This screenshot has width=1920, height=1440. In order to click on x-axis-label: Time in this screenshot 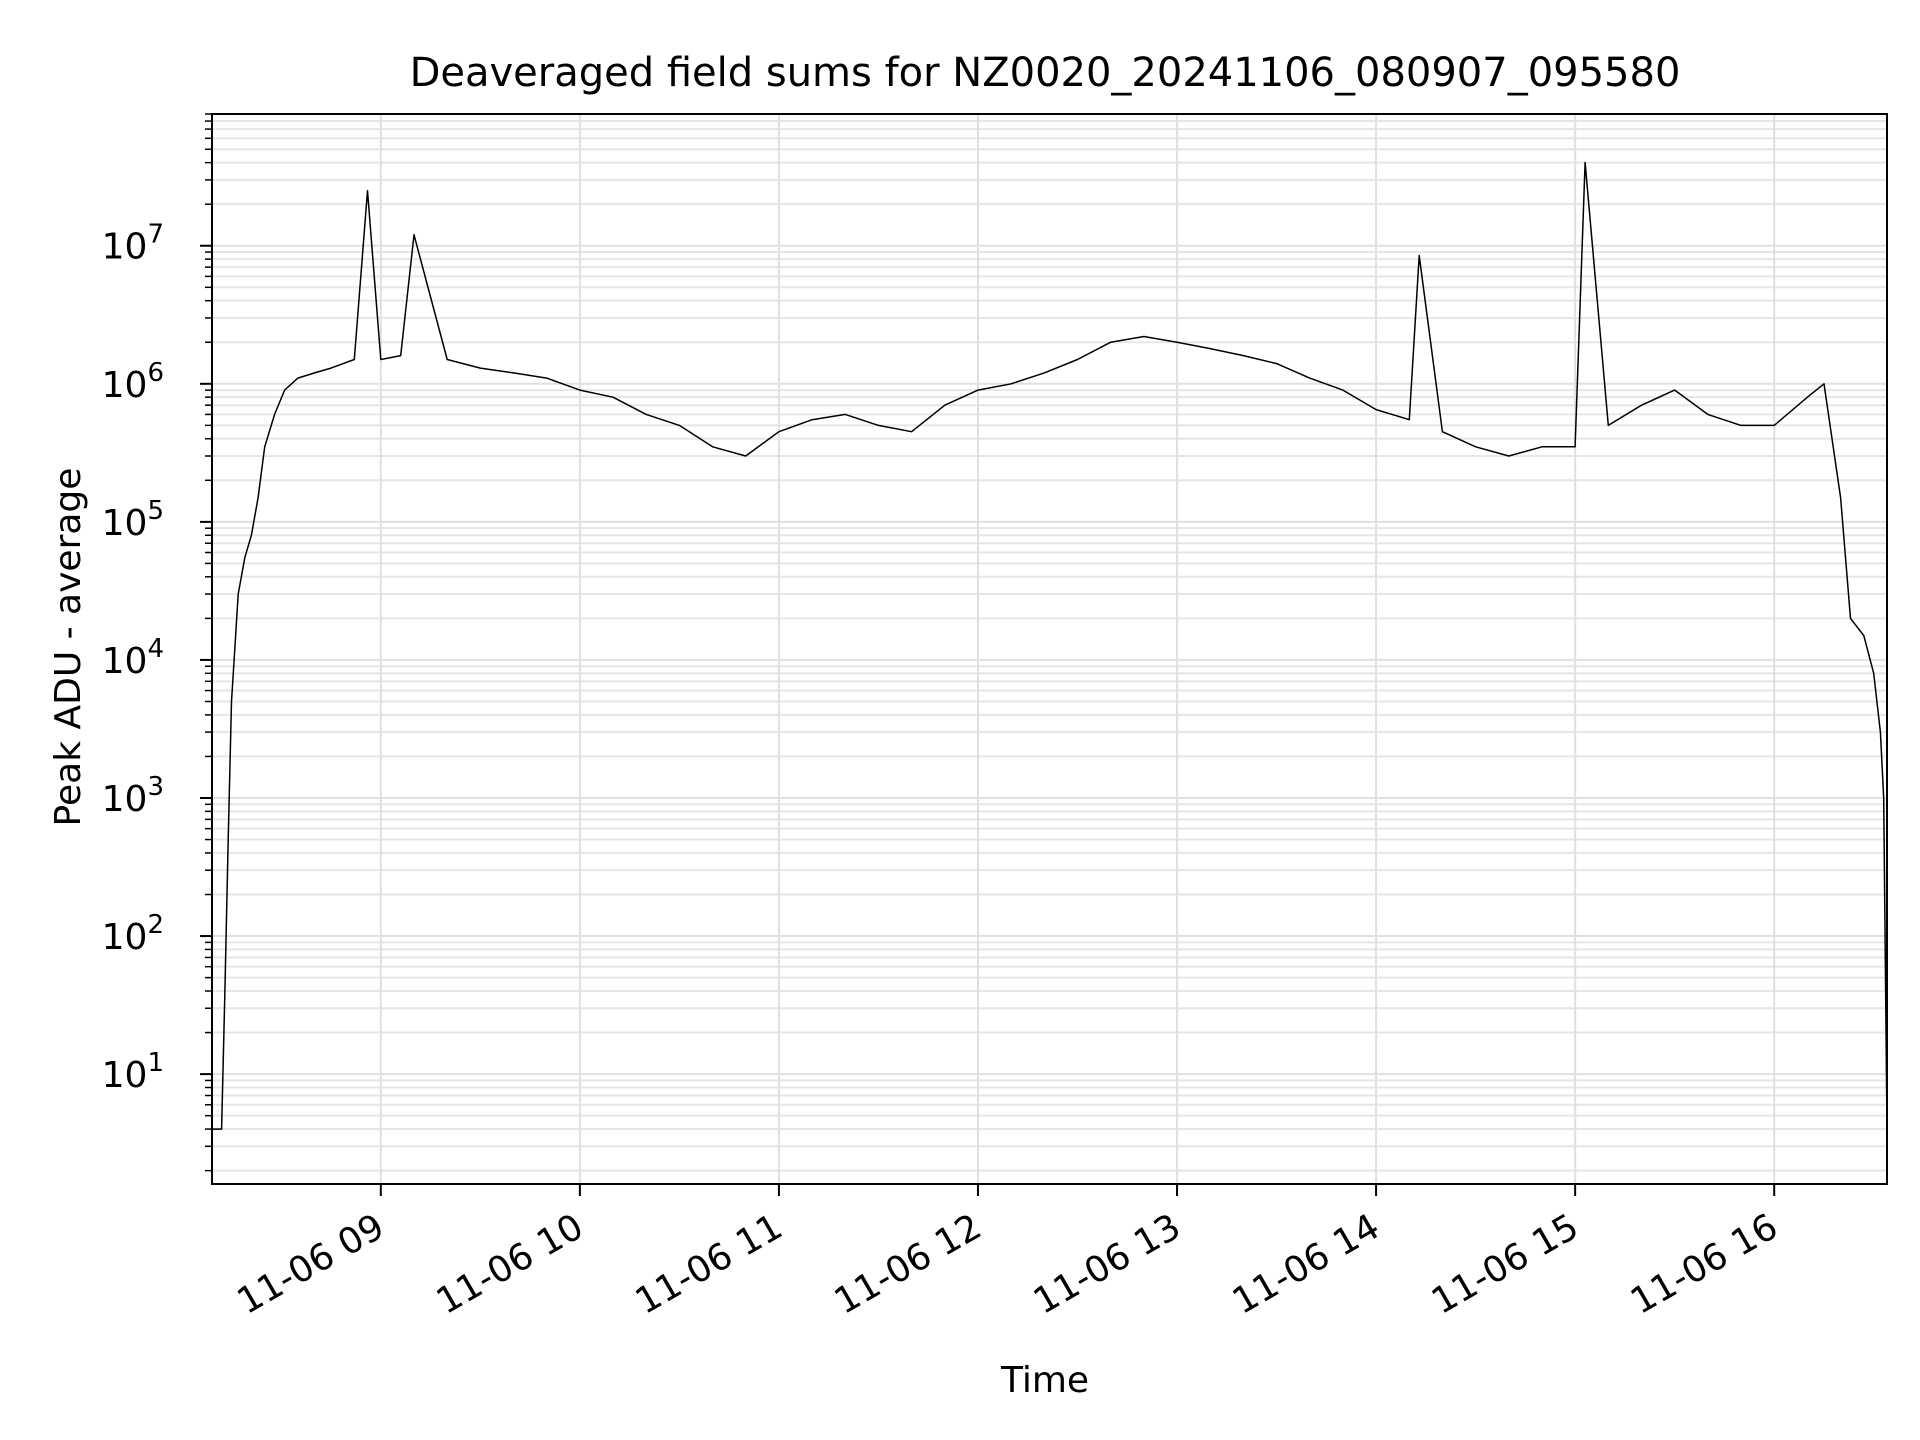, I will do `click(1044, 1380)`.